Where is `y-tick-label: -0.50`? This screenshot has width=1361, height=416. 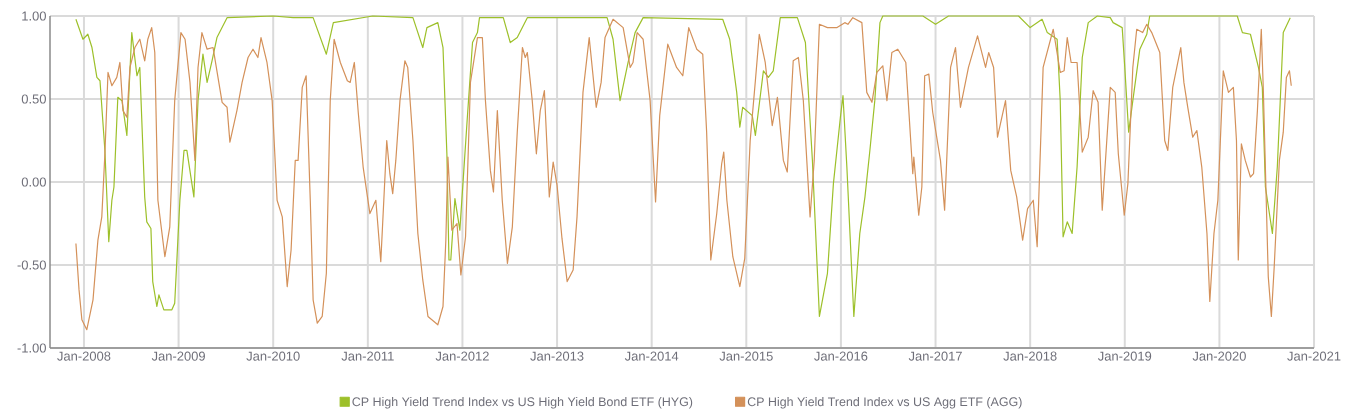 y-tick-label: -0.50 is located at coordinates (31, 265).